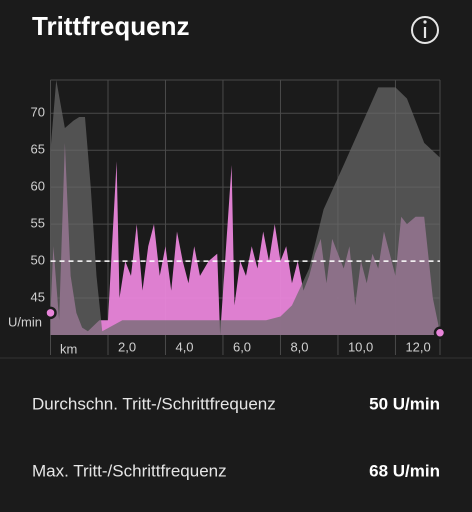 The height and width of the screenshot is (512, 472). Describe the element at coordinates (404, 470) in the screenshot. I see `stat-value: 68 U/min` at that location.